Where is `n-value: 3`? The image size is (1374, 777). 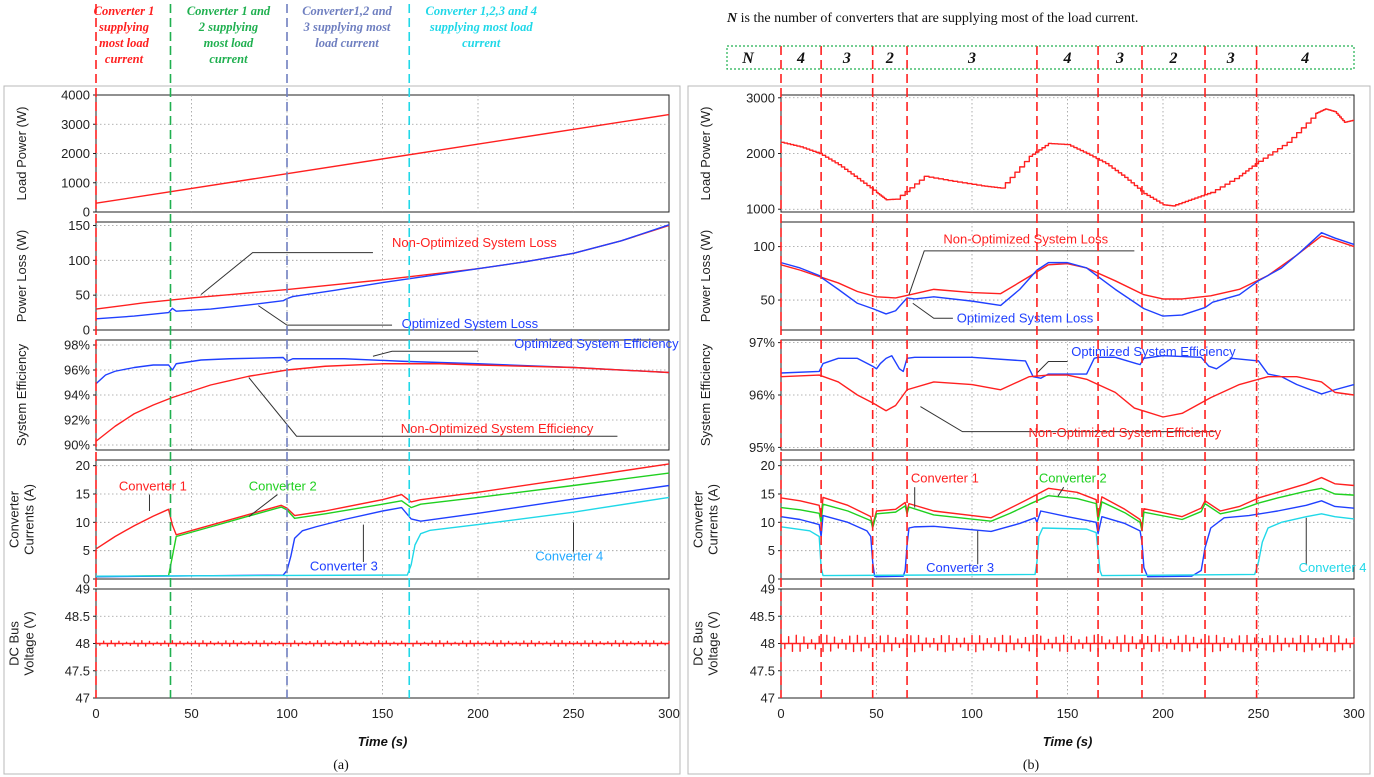 n-value: 3 is located at coordinates (1230, 58).